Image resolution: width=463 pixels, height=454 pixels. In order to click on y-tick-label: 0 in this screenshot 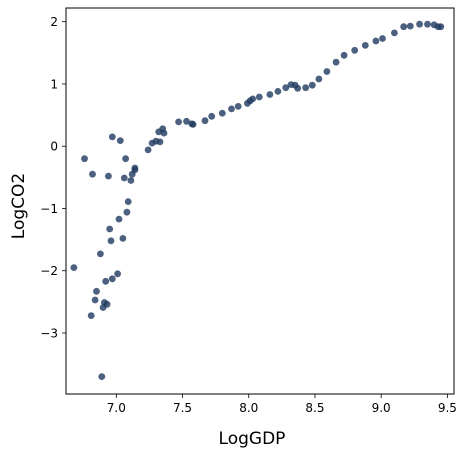, I will do `click(54, 147)`.